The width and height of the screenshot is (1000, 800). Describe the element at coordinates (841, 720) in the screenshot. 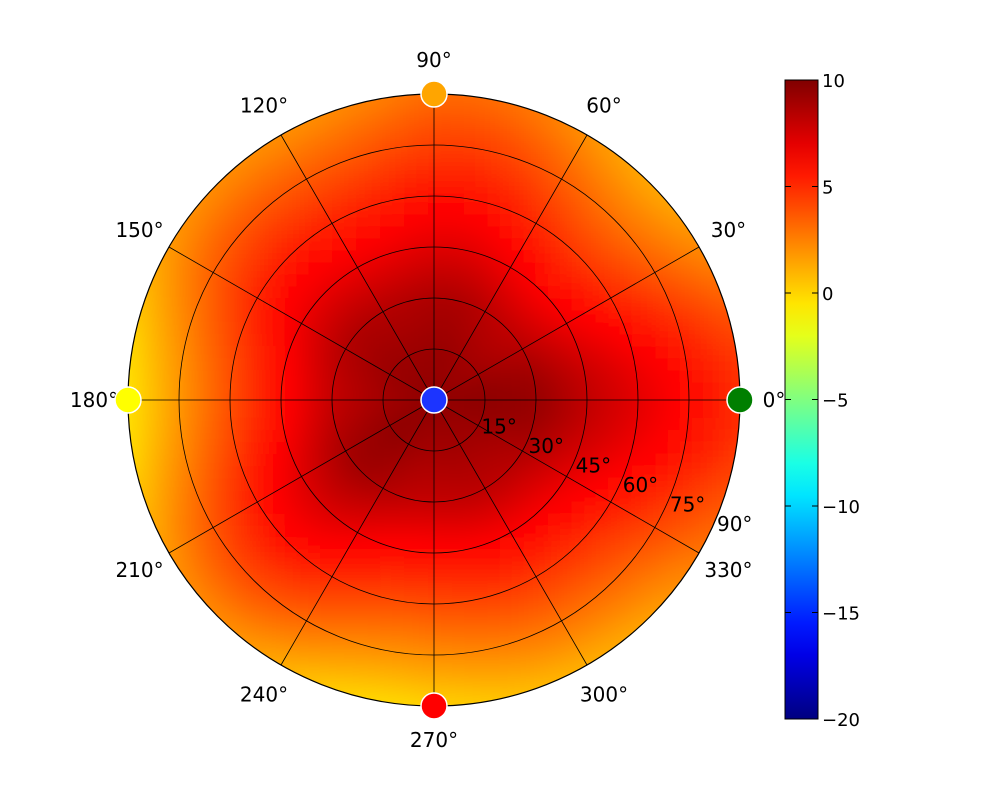

I see `colorbar-tick-label: −20` at that location.